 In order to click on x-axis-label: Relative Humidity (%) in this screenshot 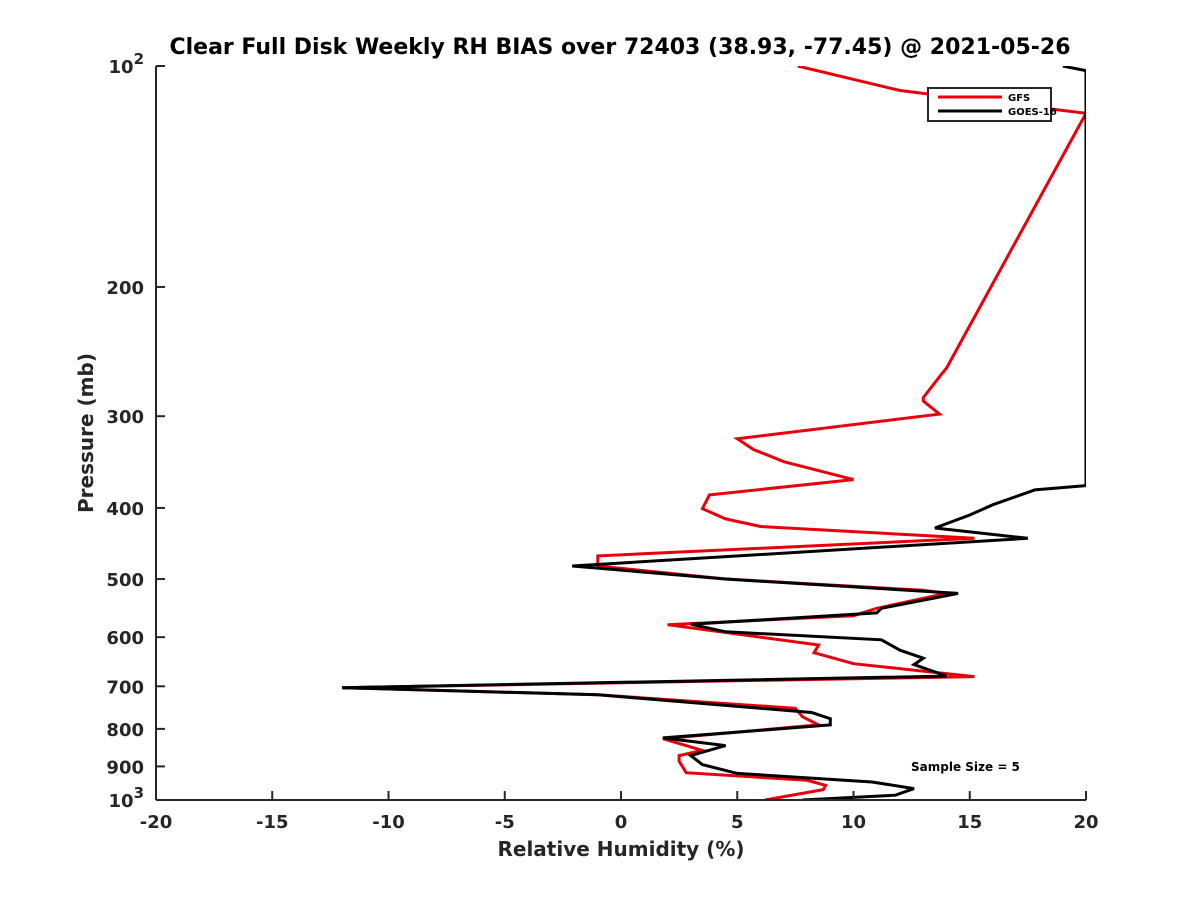, I will do `click(620, 849)`.